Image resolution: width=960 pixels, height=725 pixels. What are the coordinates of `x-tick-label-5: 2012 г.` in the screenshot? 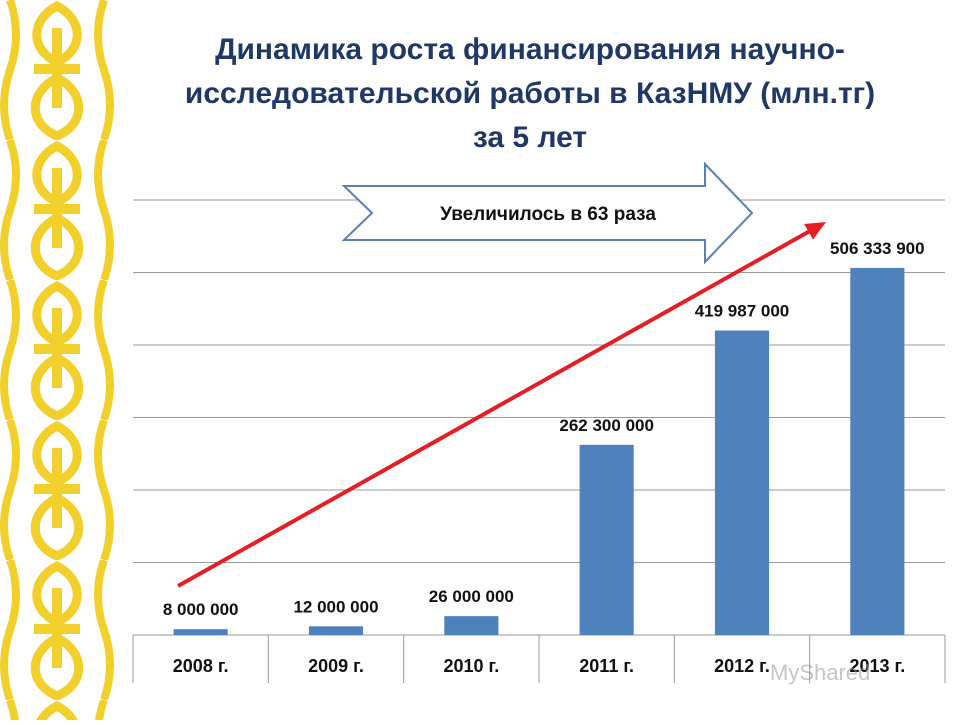 It's located at (742, 666).